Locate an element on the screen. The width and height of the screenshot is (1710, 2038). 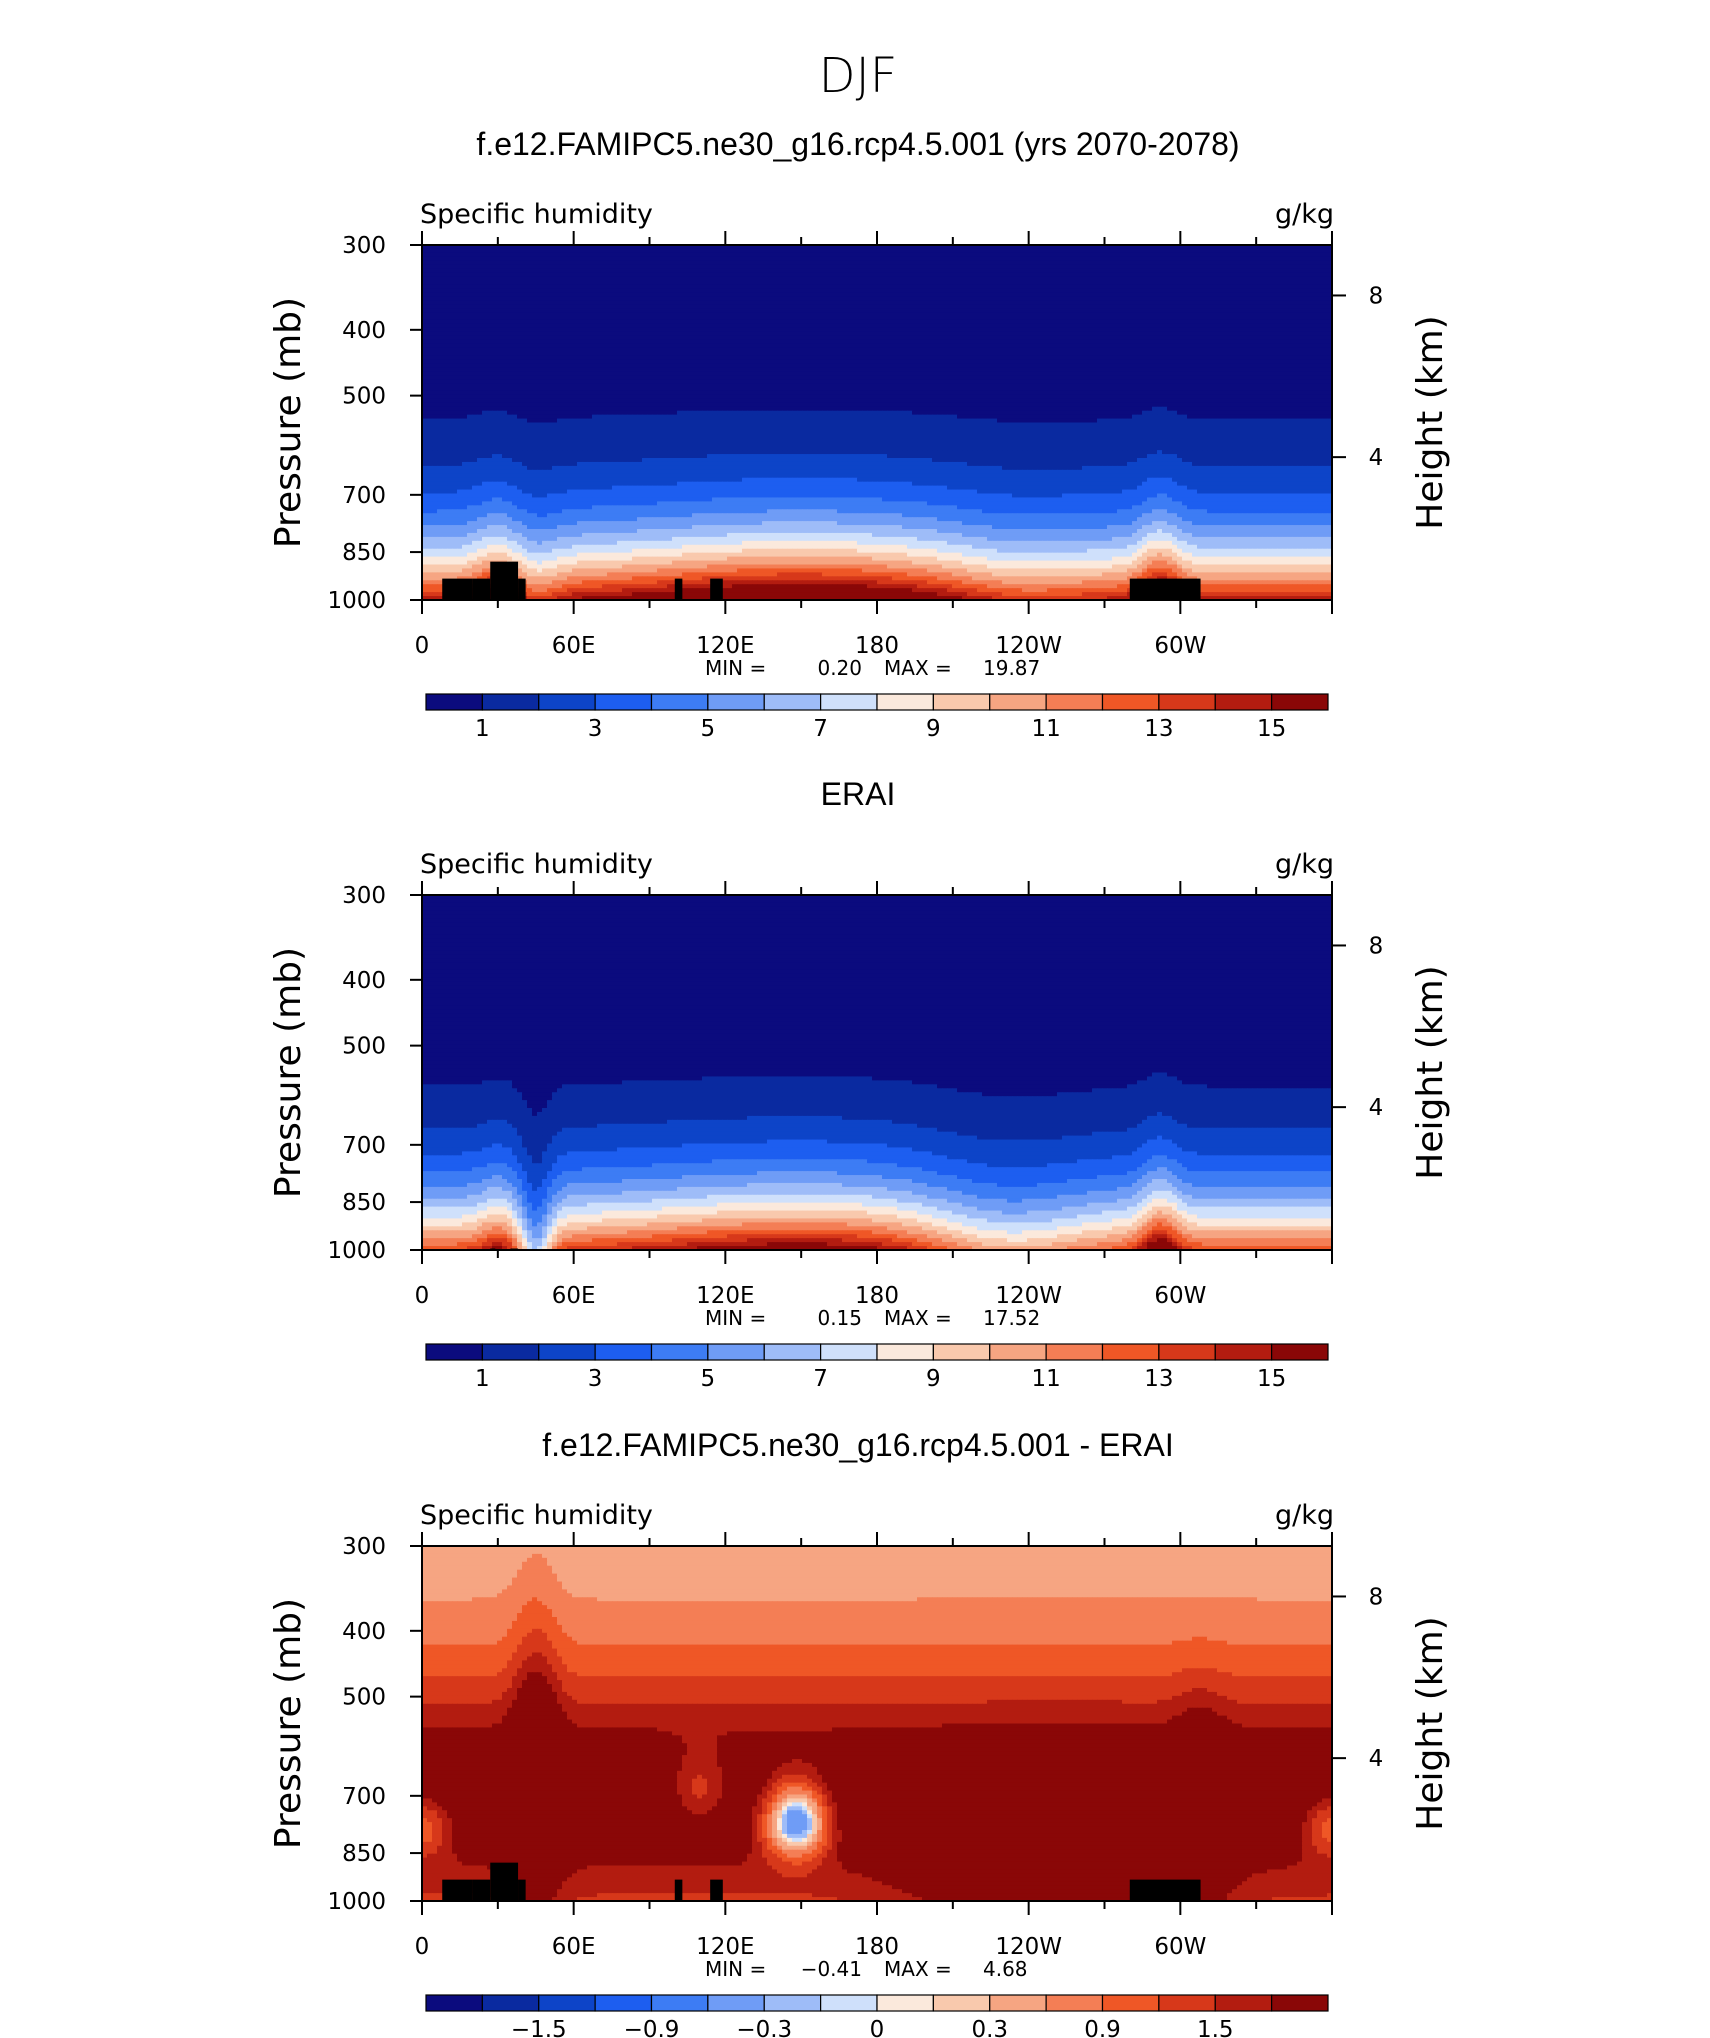
min-value: 0.15 is located at coordinates (839, 1318).